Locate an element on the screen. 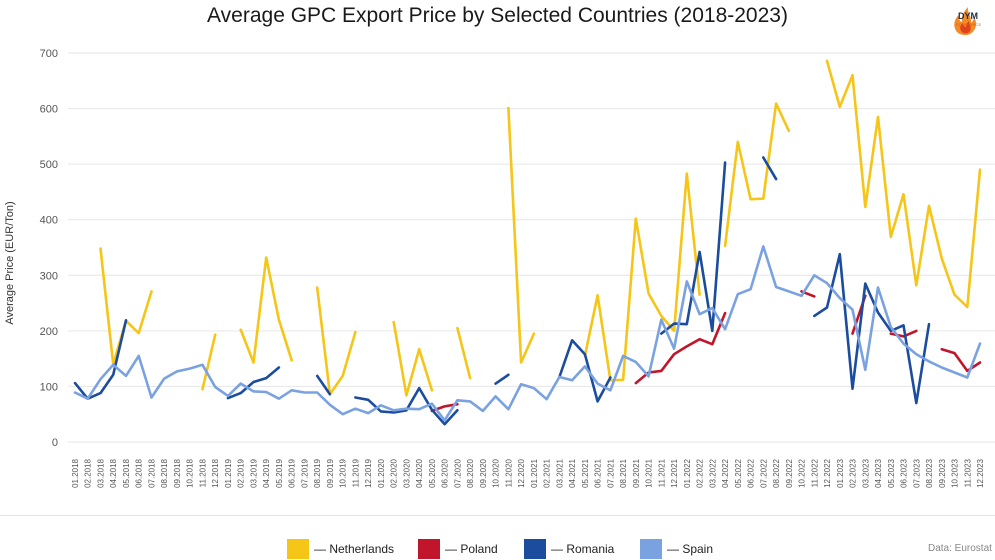 The width and height of the screenshot is (995, 560). x-tick-label: 03.2019 is located at coordinates (253, 472).